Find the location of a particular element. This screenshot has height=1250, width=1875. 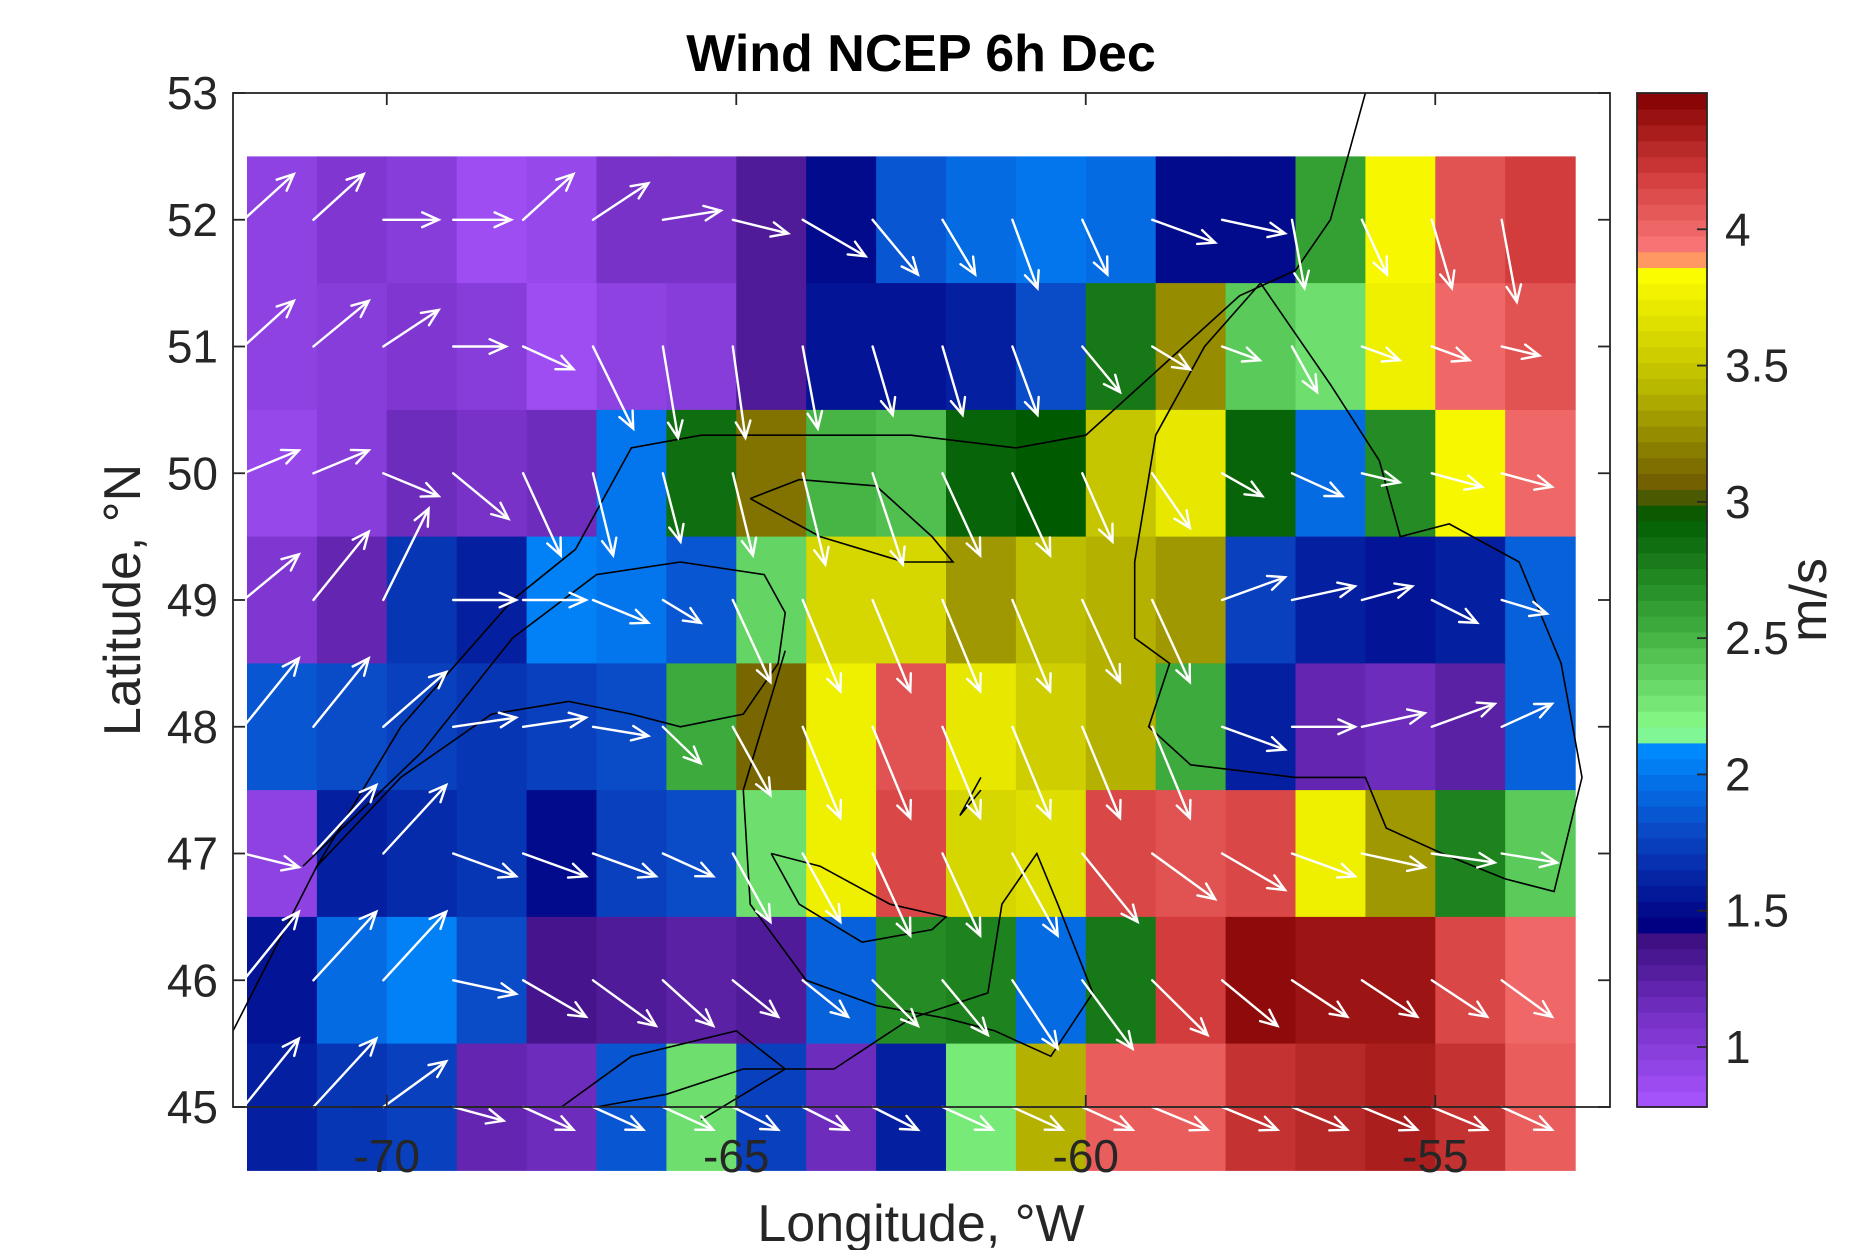

x-tick-label: -60 is located at coordinates (1086, 1156).